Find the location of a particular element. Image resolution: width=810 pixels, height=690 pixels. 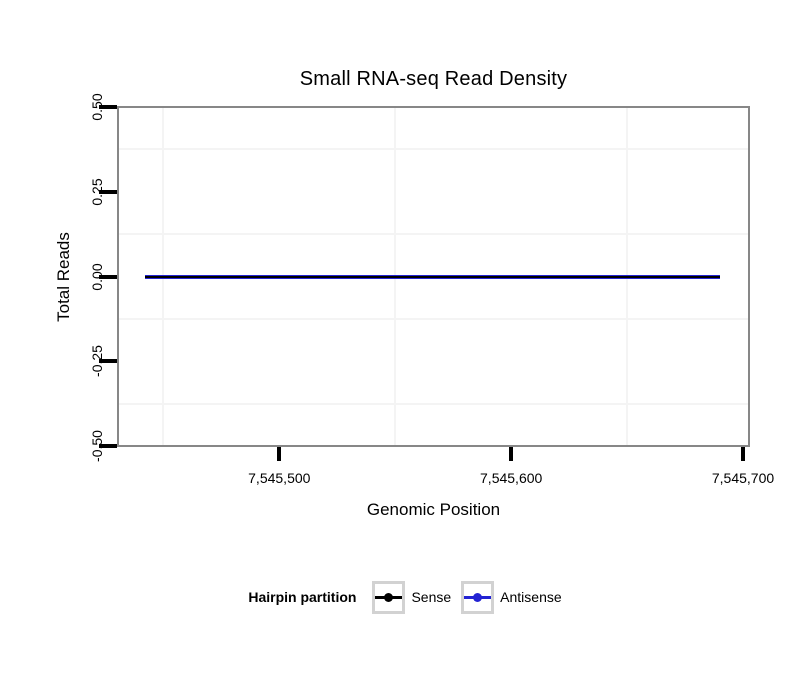

legend-label-sense: Sense is located at coordinates (431, 597).